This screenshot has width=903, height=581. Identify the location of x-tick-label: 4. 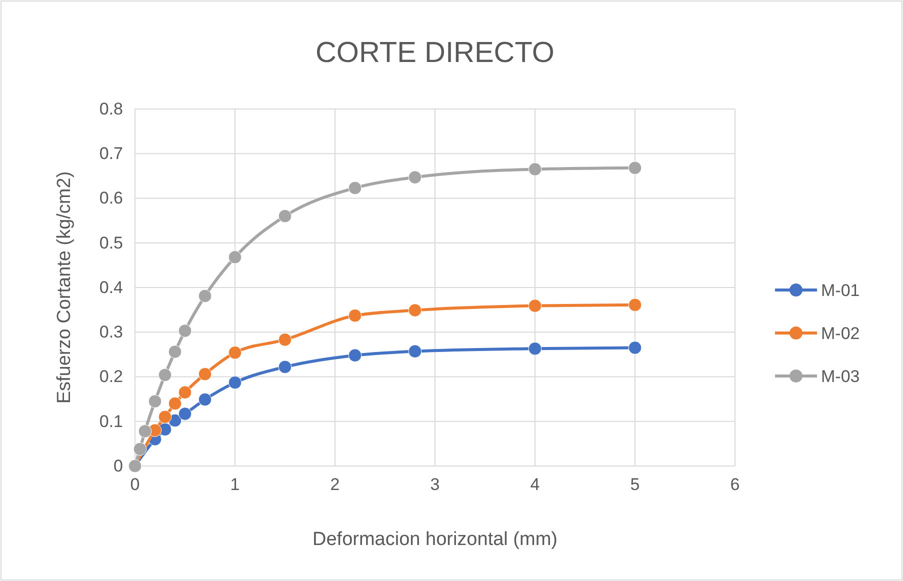
(535, 484).